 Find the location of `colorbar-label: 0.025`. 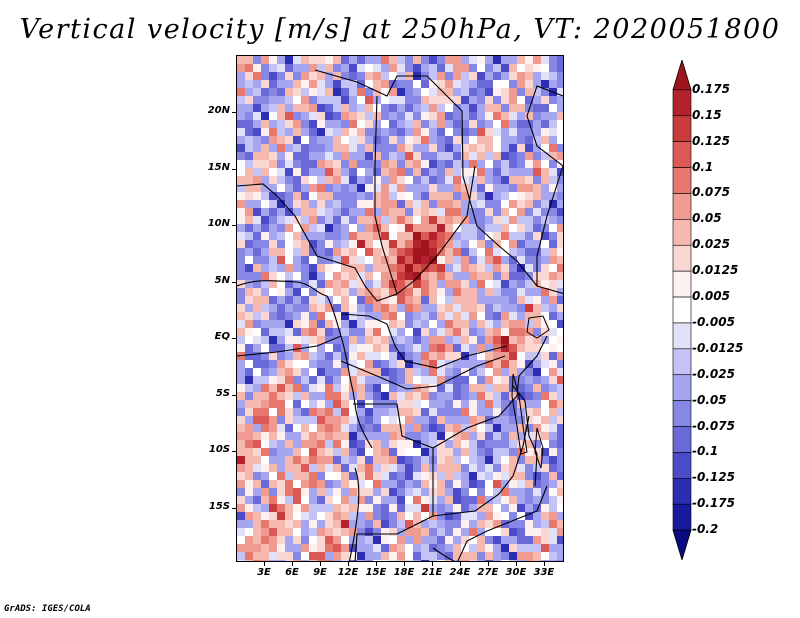

colorbar-label: 0.025 is located at coordinates (711, 244).